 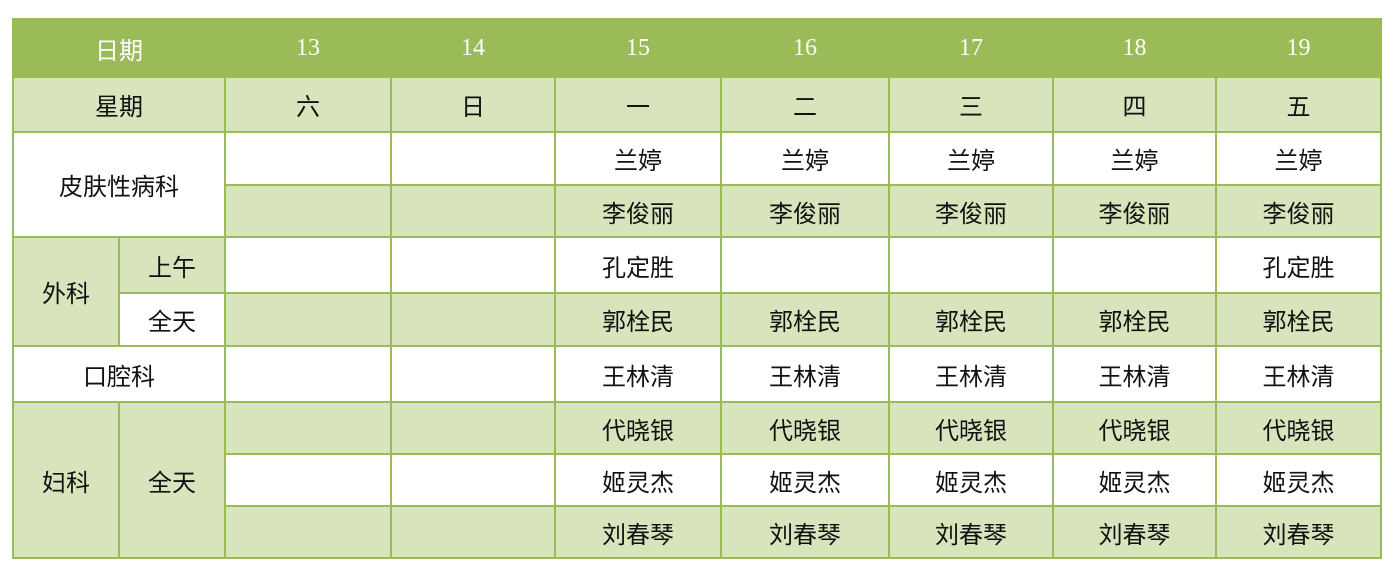 What do you see at coordinates (1298, 104) in the screenshot?
I see `weekday-cell: 五` at bounding box center [1298, 104].